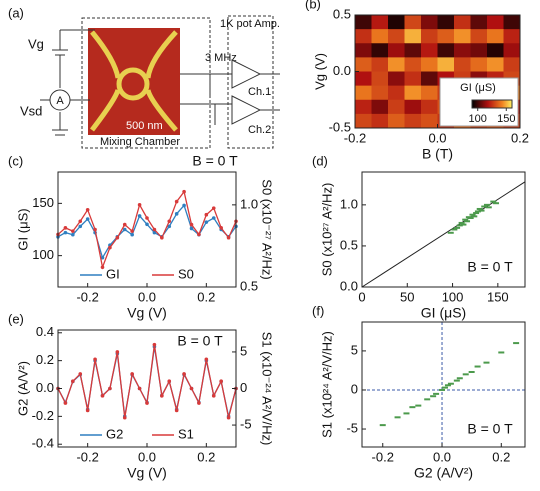 Image resolution: width=540 pixels, height=491 pixels. I want to click on panel-label: (a), so click(16, 12).